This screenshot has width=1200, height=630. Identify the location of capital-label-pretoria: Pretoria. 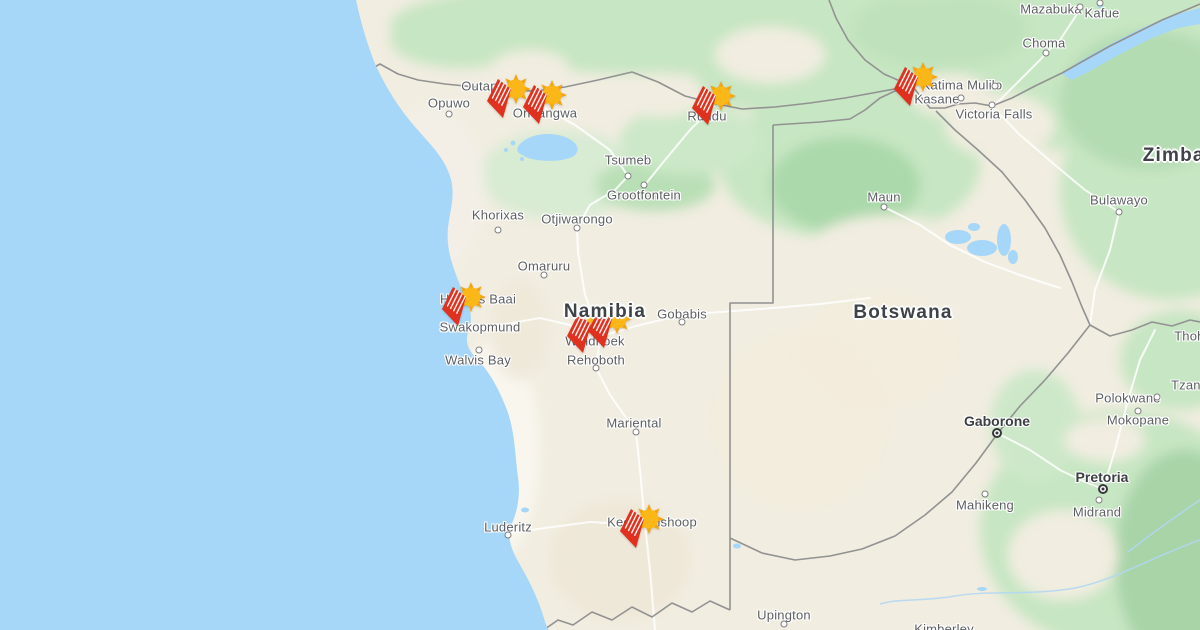
(1102, 477).